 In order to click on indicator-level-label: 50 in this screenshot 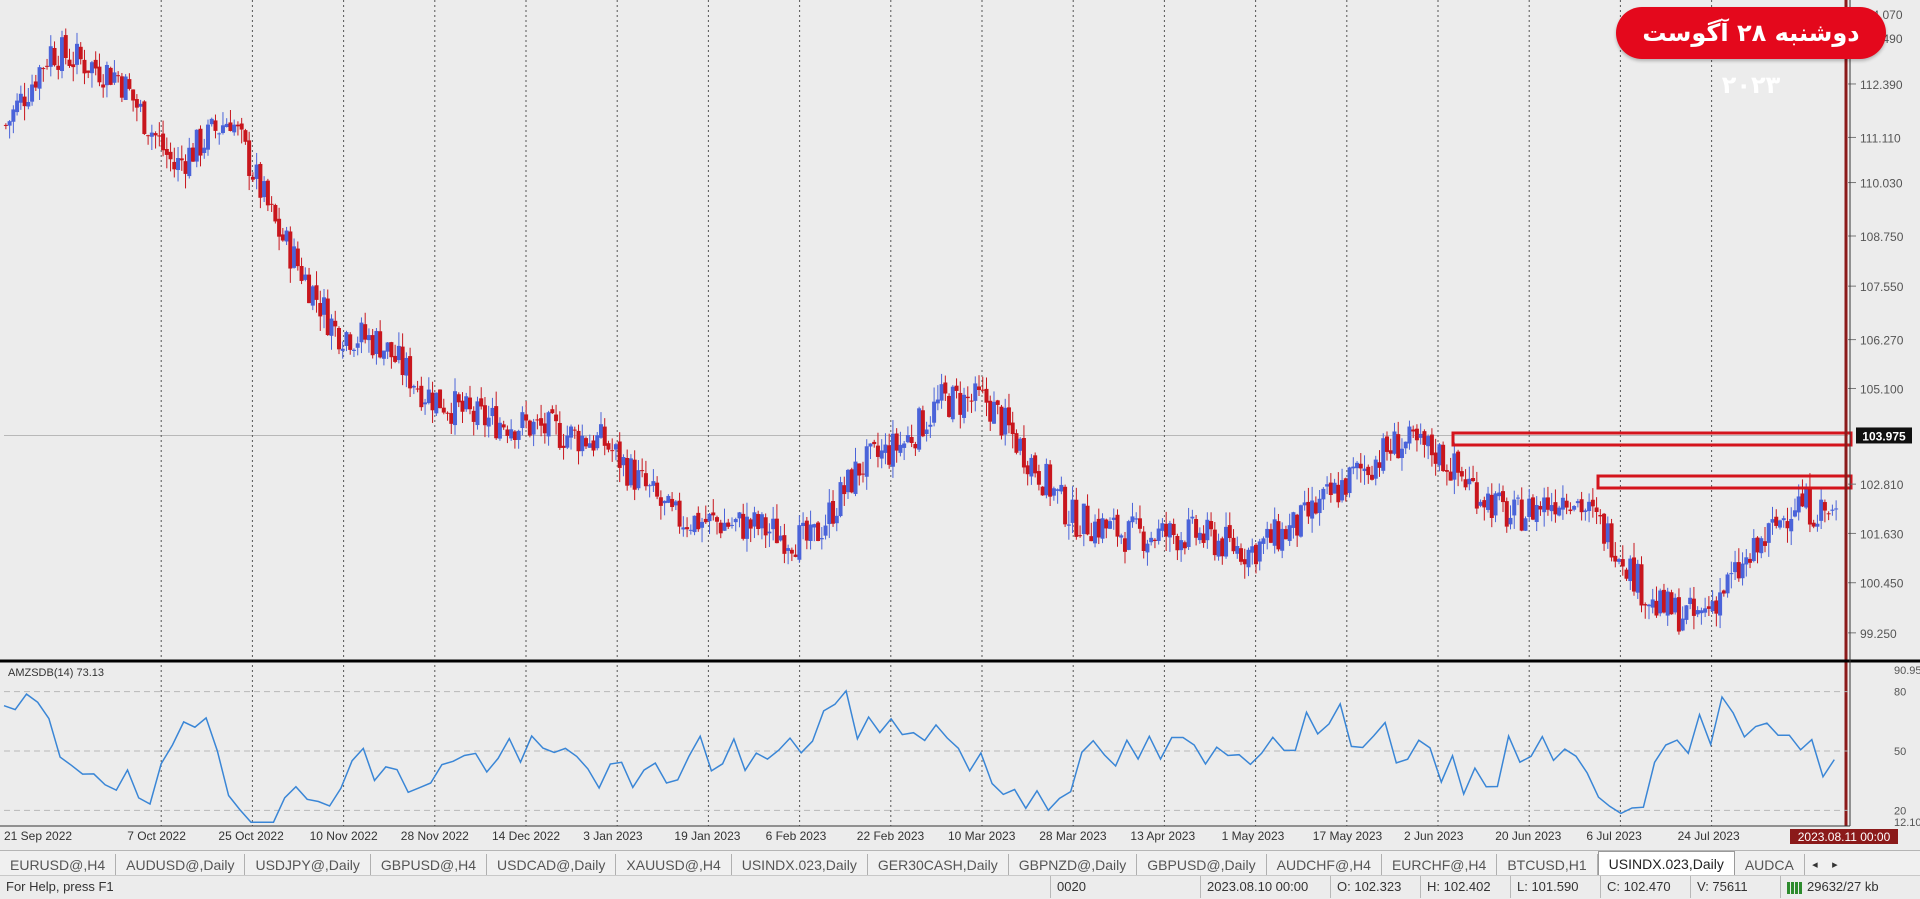, I will do `click(1900, 752)`.